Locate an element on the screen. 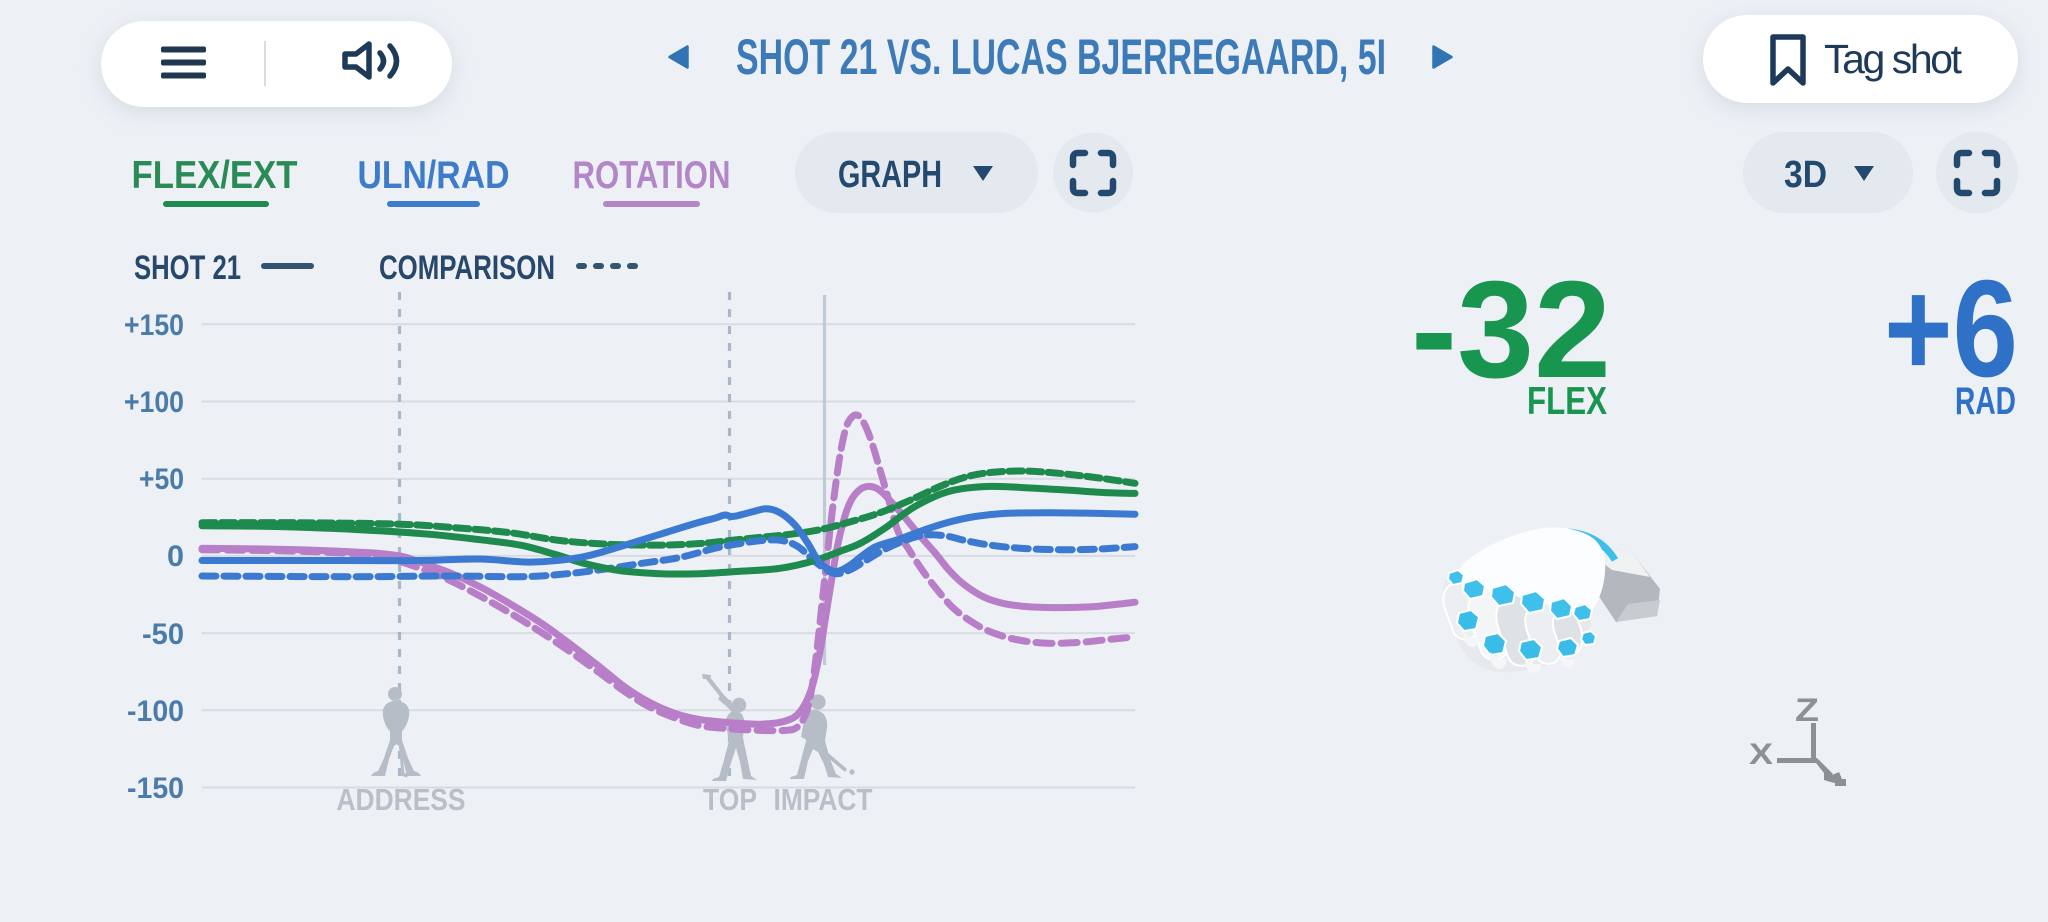 This screenshot has height=922, width=2048. svg-text: -50 is located at coordinates (163, 634).